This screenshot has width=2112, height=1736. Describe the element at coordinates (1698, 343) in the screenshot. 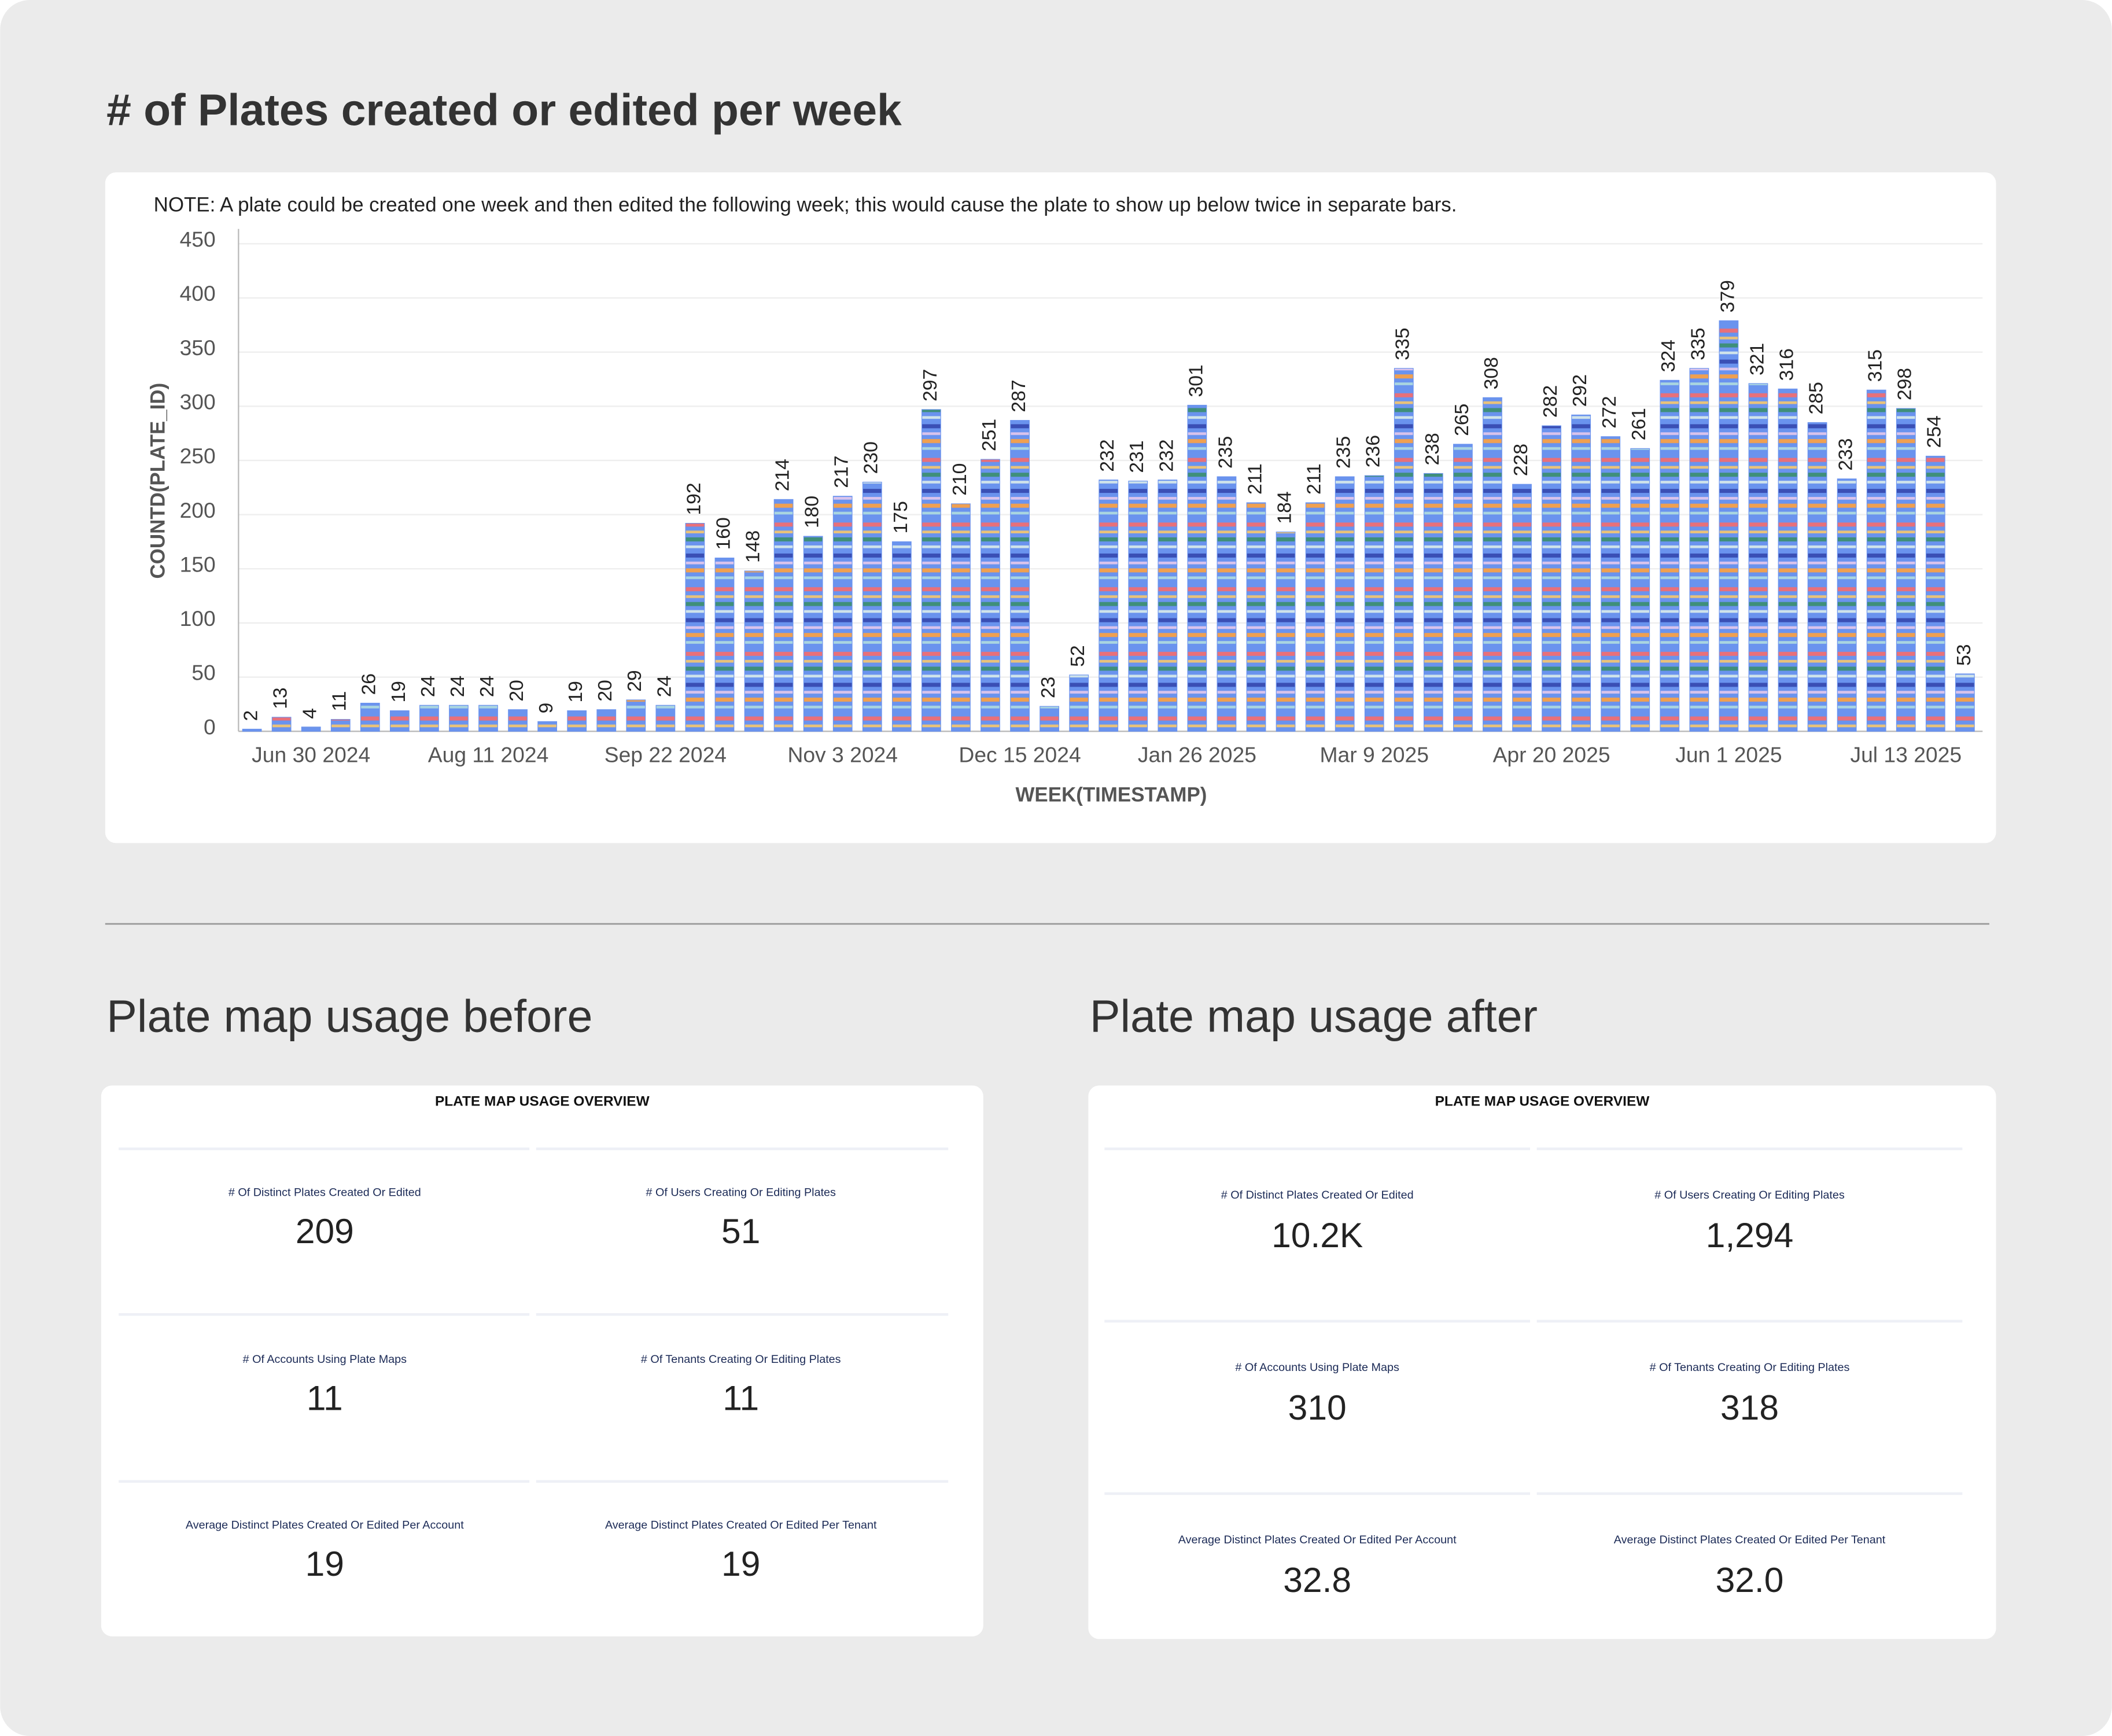

I see `value-label: 335` at that location.